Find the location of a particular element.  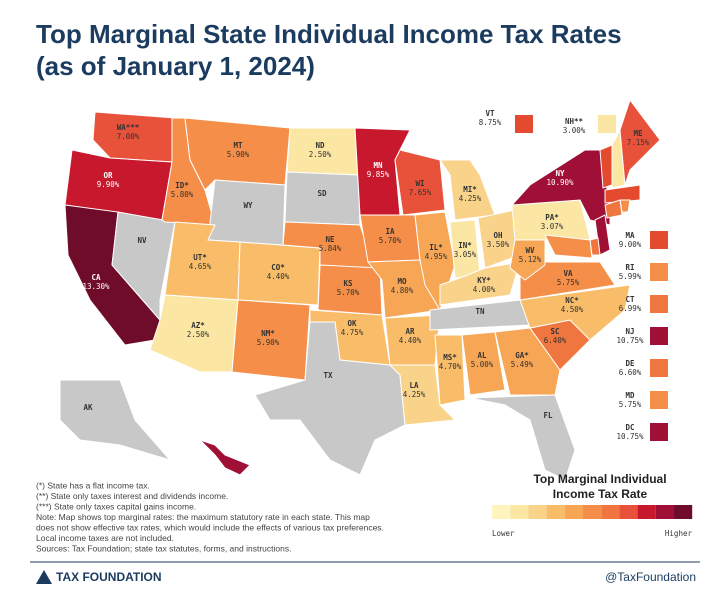

state-abbr: NV is located at coordinates (142, 240).